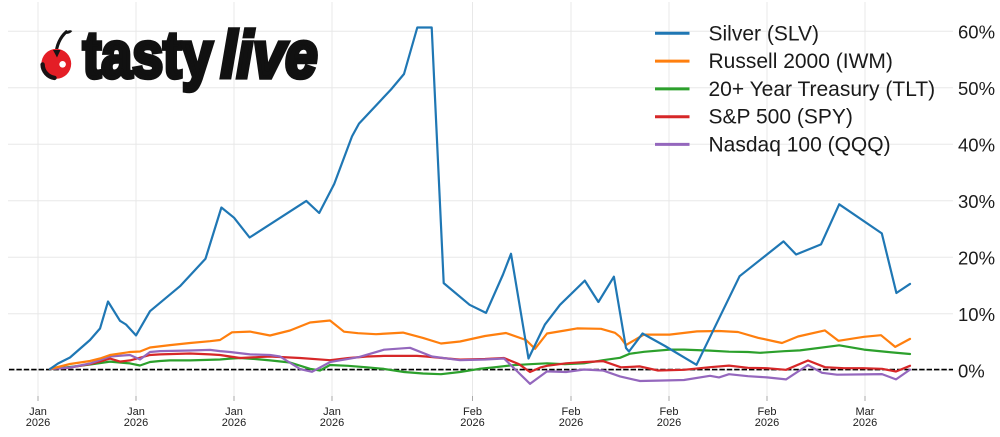 The width and height of the screenshot is (1000, 437). I want to click on svg-text: 20+ Year Treasury (TLT), so click(822, 89).